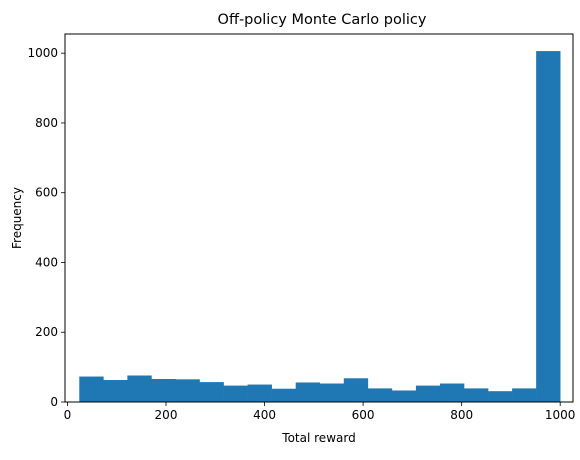 The width and height of the screenshot is (580, 460). I want to click on y-tick-label: 600, so click(46, 193).